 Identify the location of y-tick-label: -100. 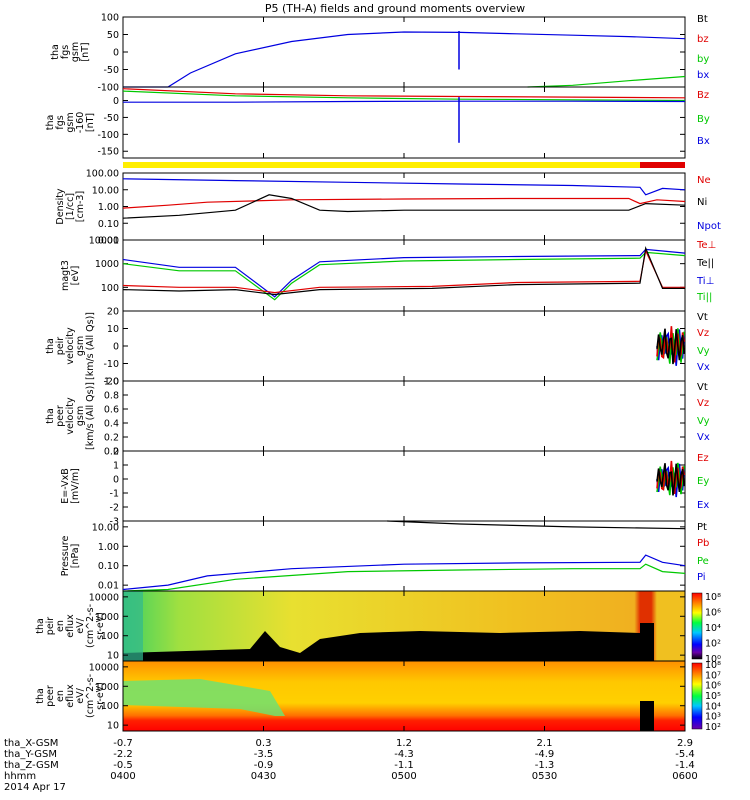
(108, 135).